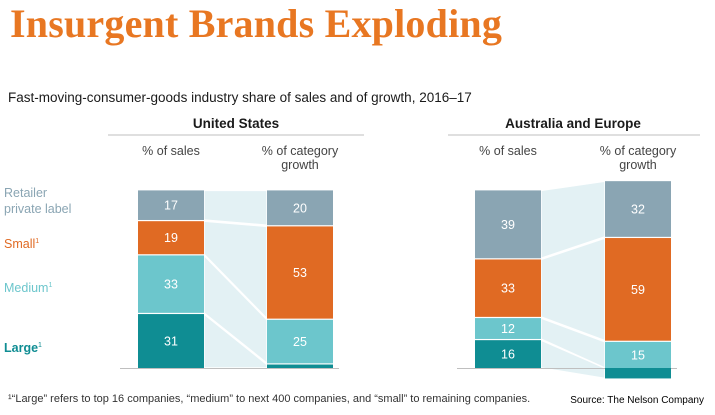 The height and width of the screenshot is (415, 715). I want to click on legend-label-large: Large1, so click(23, 348).